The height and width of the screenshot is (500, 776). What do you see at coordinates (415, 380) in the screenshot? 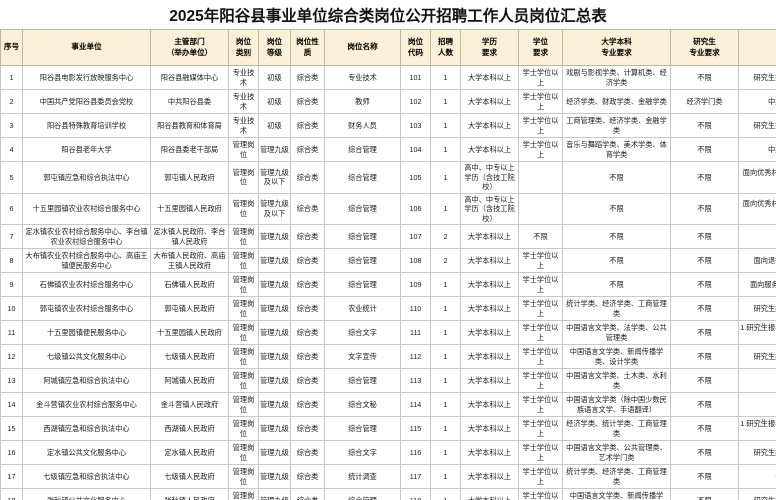
I see `cell-post_code: 113` at bounding box center [415, 380].